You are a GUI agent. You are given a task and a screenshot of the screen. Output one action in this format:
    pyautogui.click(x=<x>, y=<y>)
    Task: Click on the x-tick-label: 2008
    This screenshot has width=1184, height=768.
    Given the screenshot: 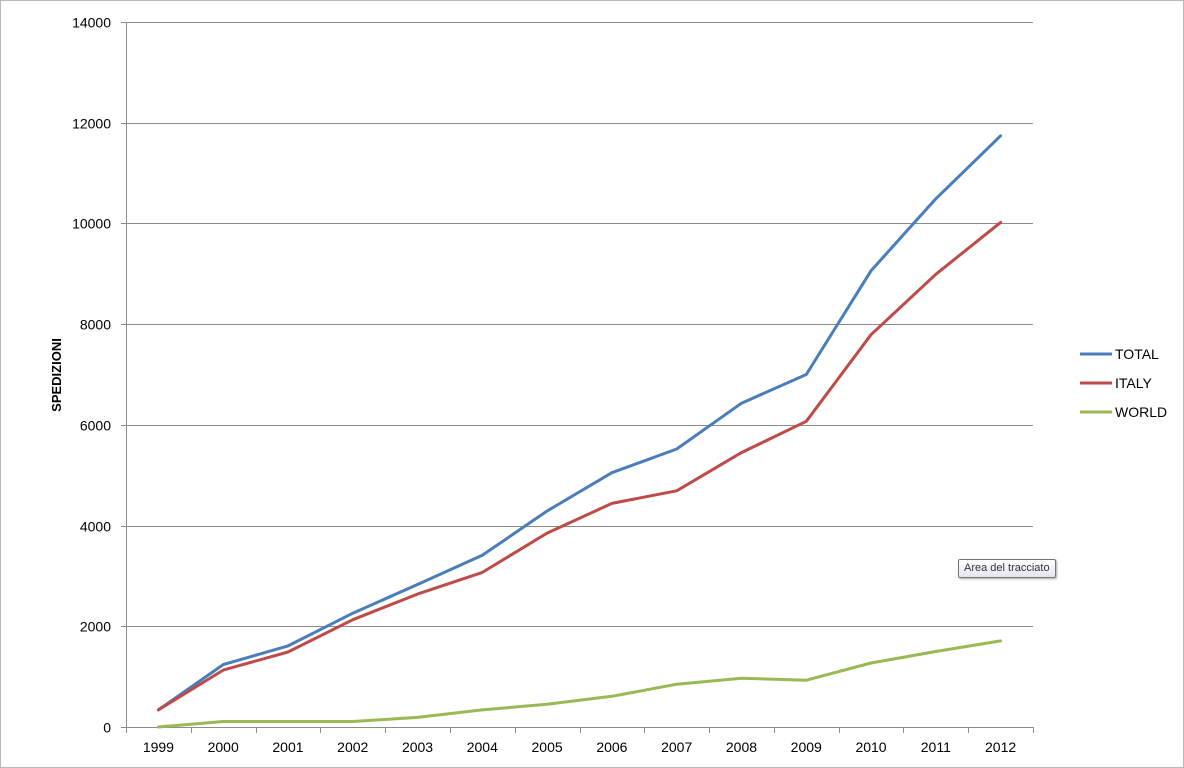 What is the action you would take?
    pyautogui.click(x=741, y=747)
    